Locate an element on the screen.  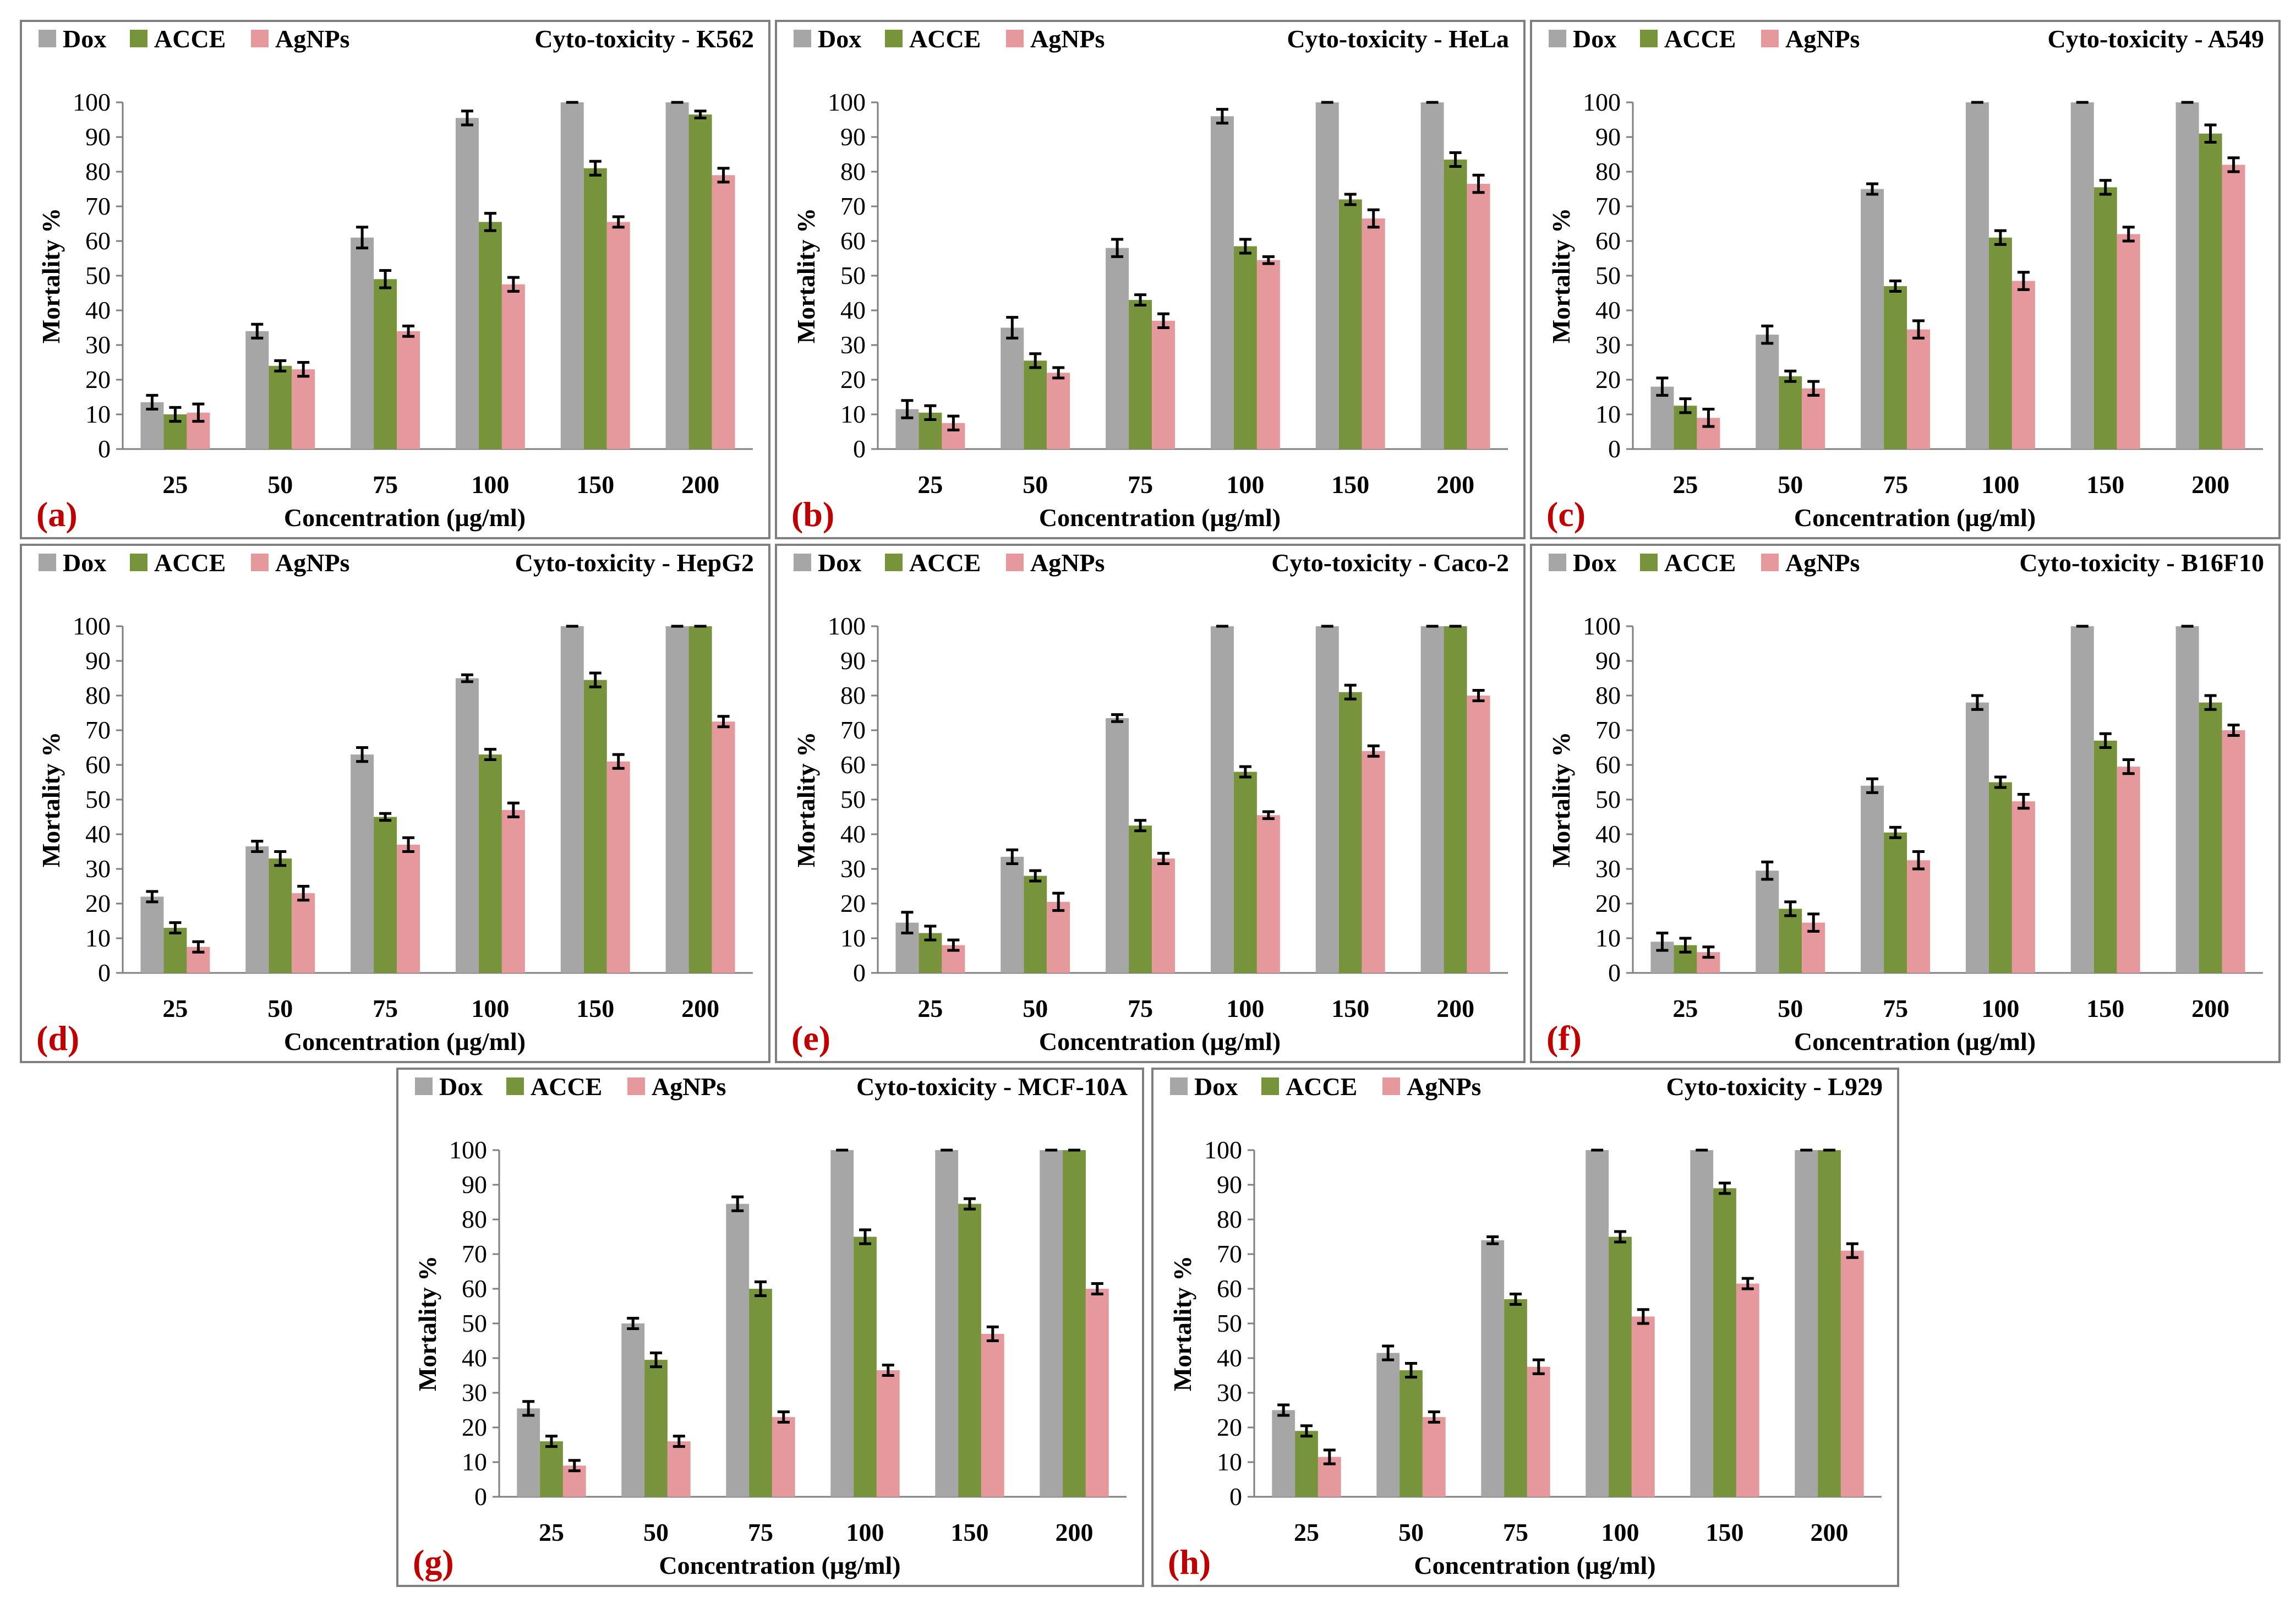
panel-title: Cyto-toxicity - Caco-2 is located at coordinates (1390, 563).